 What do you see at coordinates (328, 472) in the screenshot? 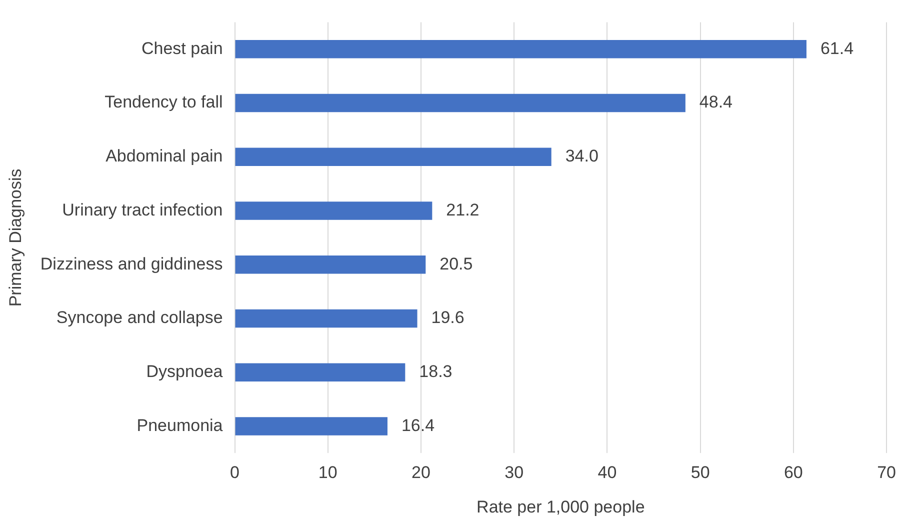
I see `x-tick-label: 10` at bounding box center [328, 472].